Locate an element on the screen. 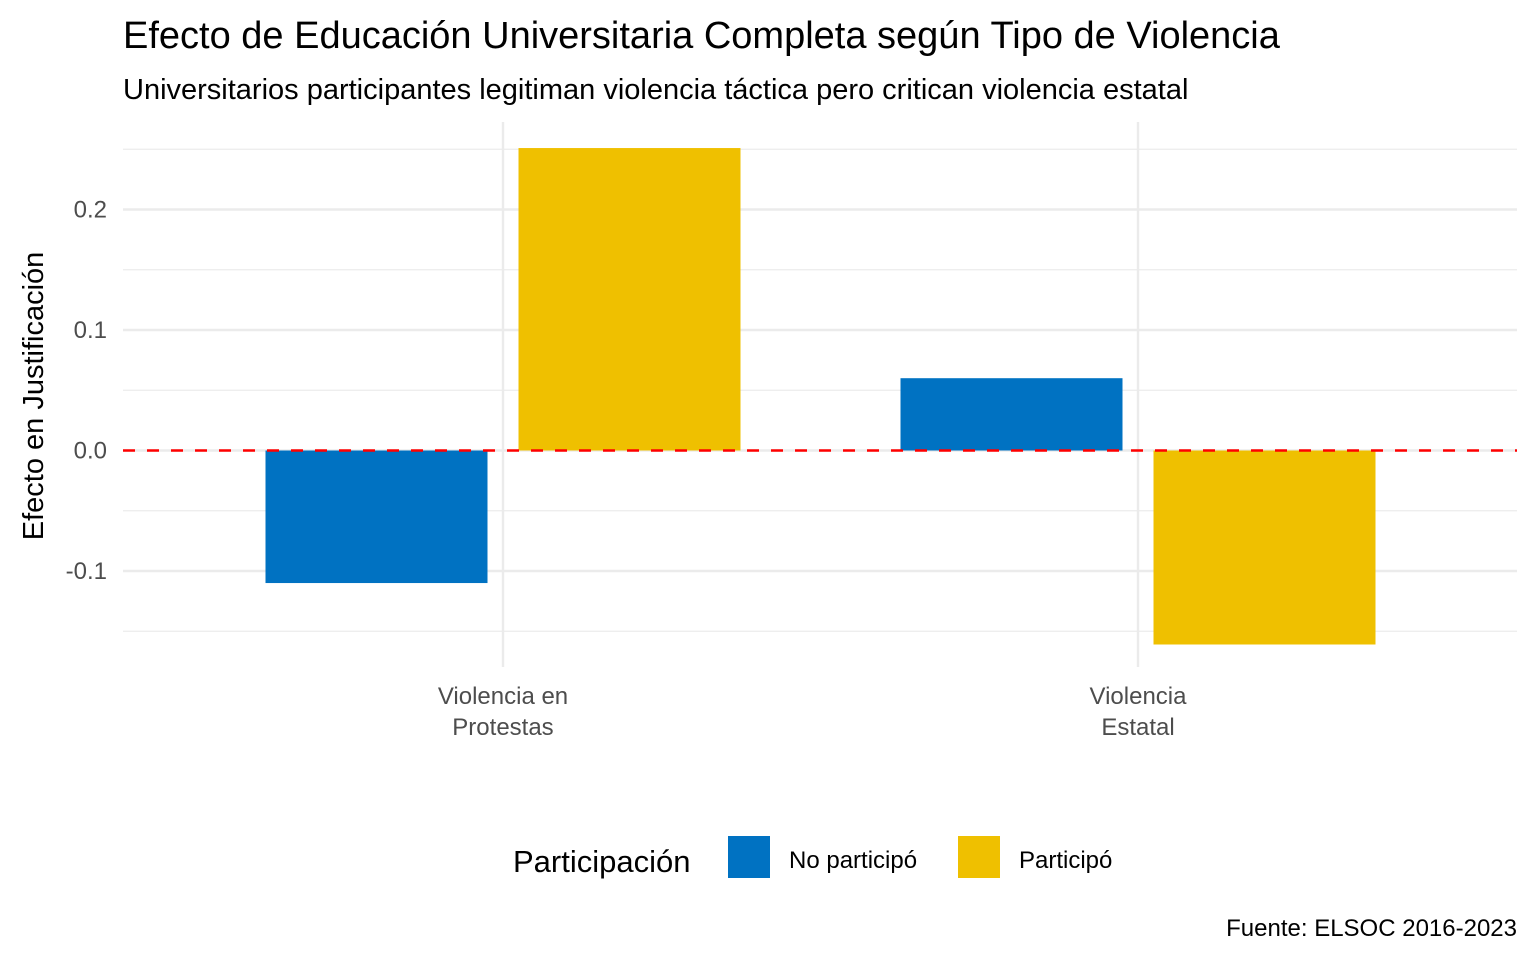  y-axis-ticks: -0.1 0.0 0.1 0.2 is located at coordinates (86, 391).